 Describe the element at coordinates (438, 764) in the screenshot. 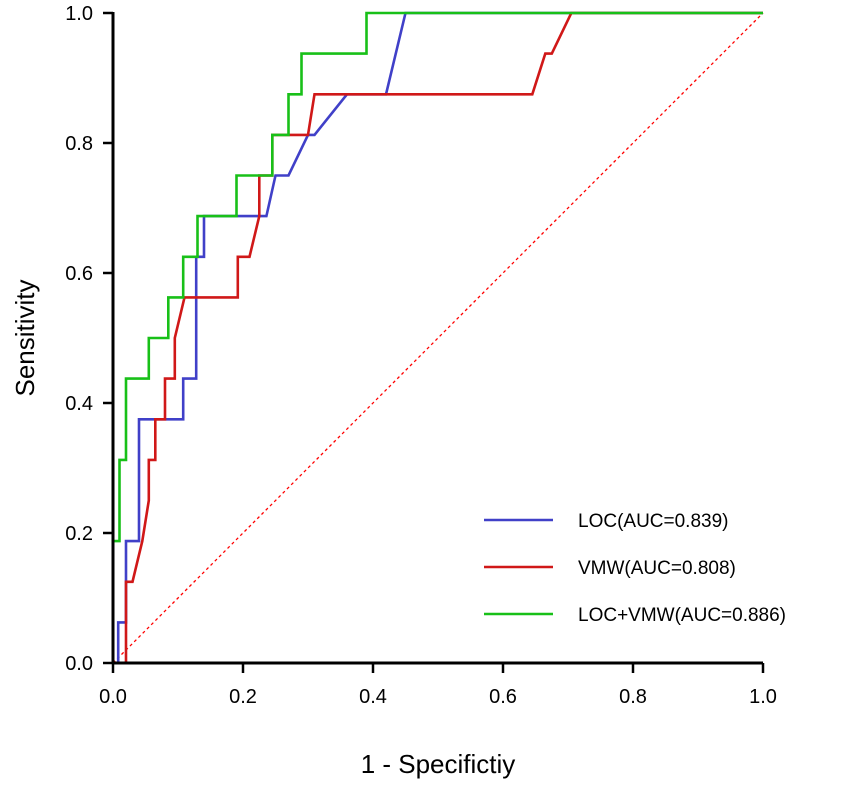

I see `x-axis-title: 1 - Specifictiy` at that location.